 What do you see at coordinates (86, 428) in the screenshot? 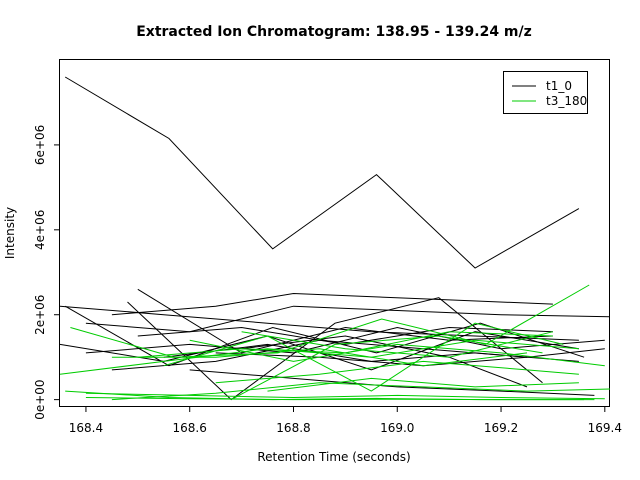
I see `x-tick-label: 168.4` at bounding box center [86, 428].